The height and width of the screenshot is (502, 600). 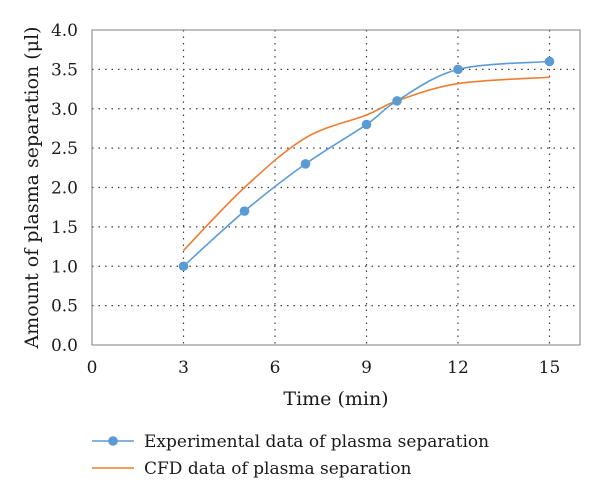 I want to click on x-tick-label: 12, so click(x=458, y=368).